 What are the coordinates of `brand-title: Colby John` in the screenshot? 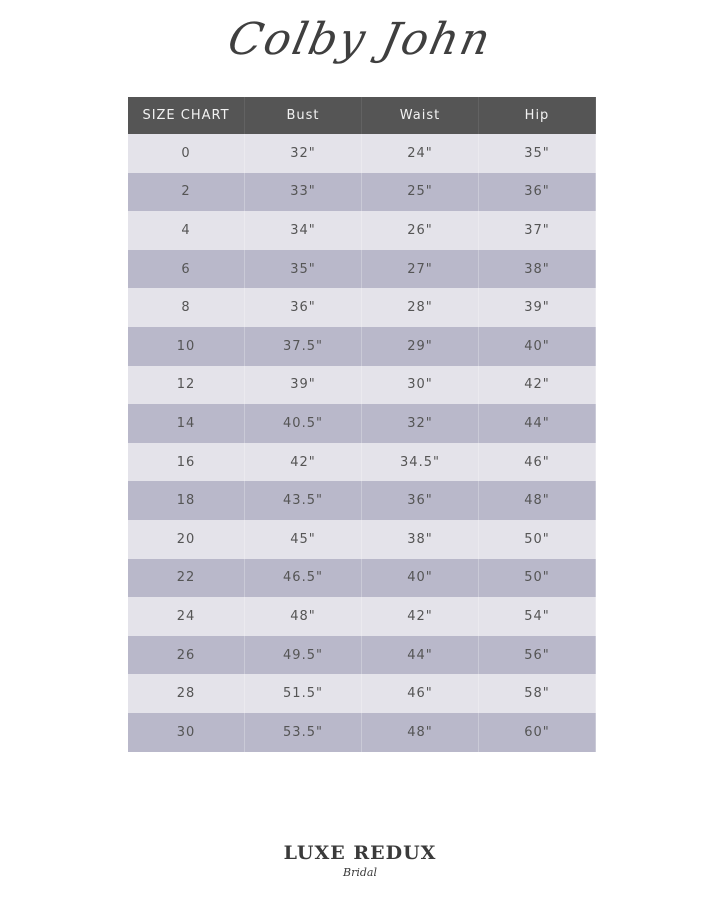 It's located at (360, 39).